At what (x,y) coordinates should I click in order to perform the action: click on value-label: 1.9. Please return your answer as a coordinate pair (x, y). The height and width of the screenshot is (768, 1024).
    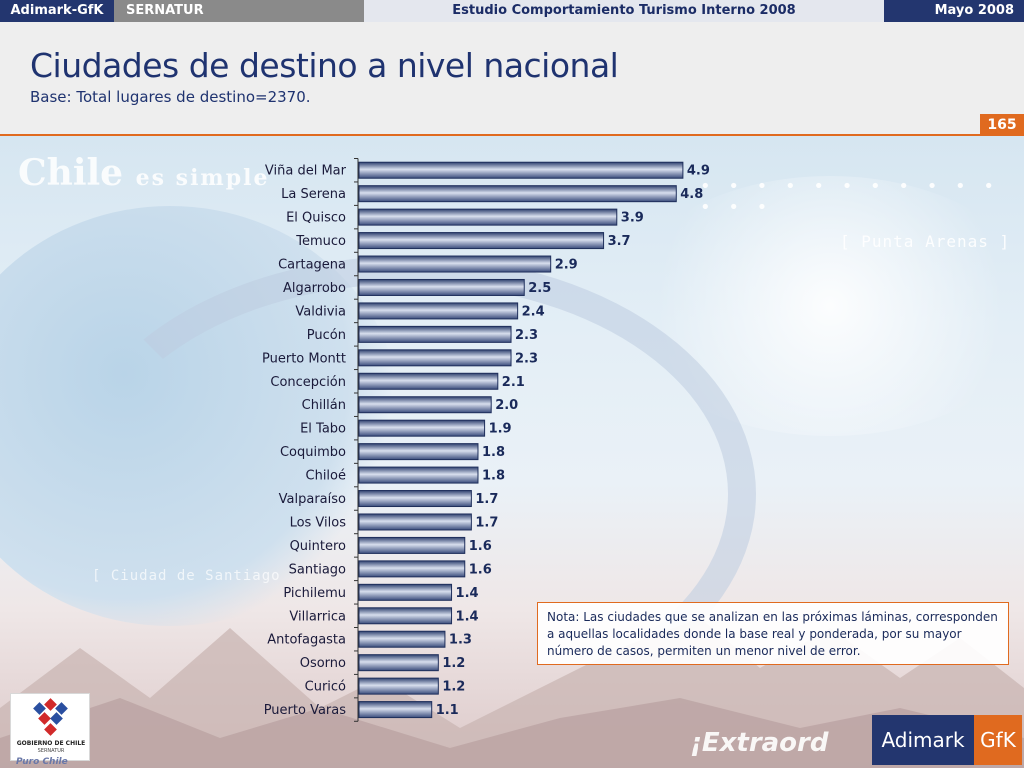
    Looking at the image, I should click on (500, 429).